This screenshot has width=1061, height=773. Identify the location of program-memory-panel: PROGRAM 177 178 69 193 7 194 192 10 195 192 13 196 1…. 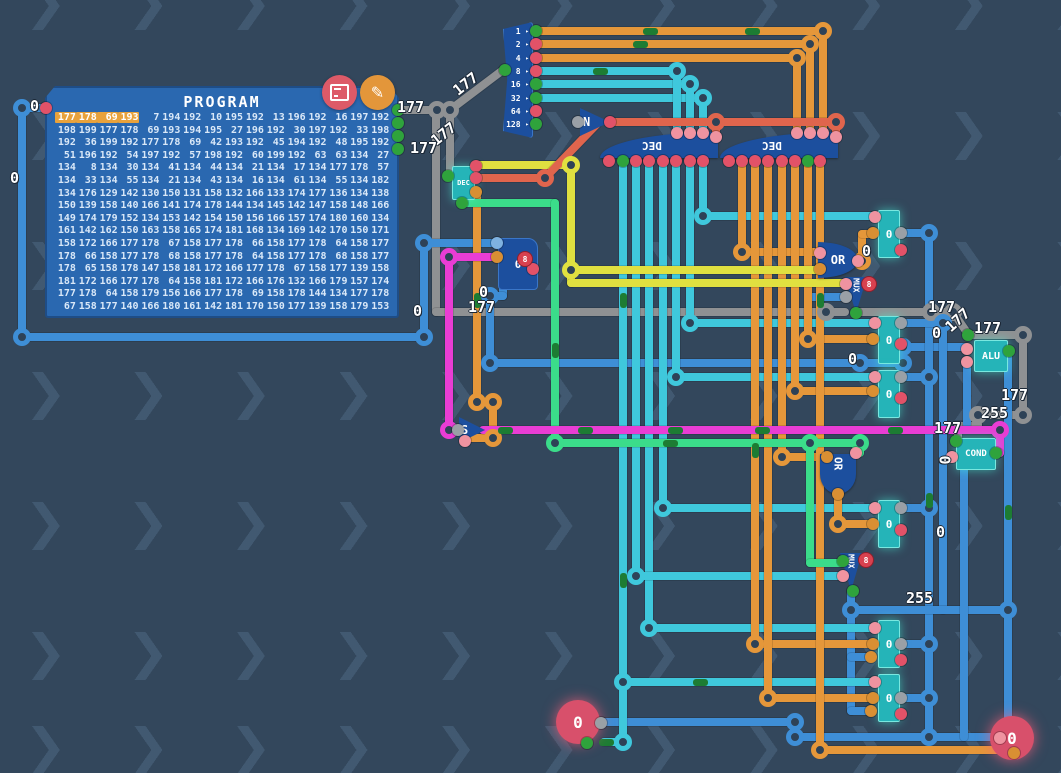
(222, 202).